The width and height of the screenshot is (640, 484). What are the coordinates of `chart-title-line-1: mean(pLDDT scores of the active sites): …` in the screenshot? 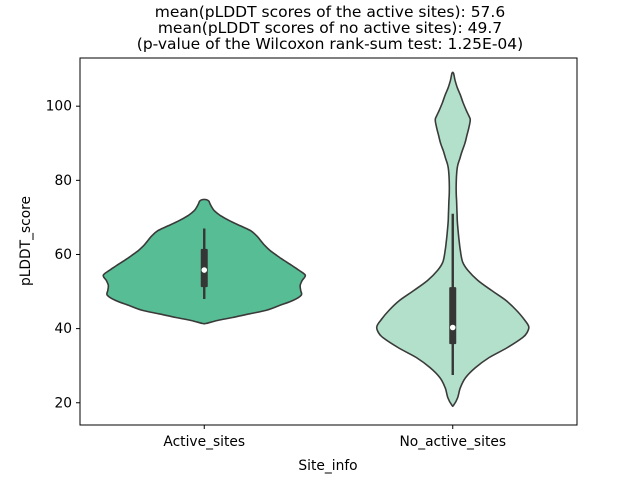 It's located at (330, 12).